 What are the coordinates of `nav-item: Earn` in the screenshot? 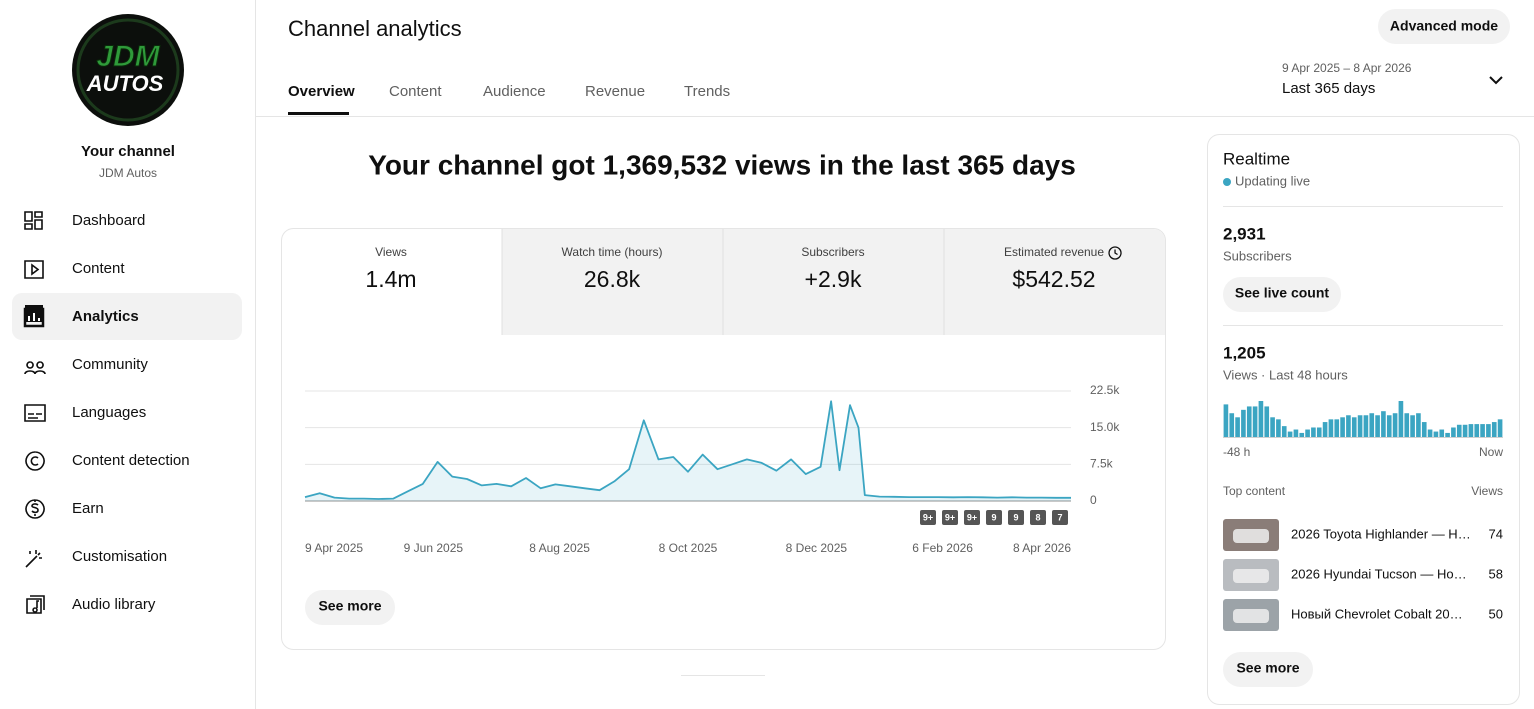 It's located at (88, 508).